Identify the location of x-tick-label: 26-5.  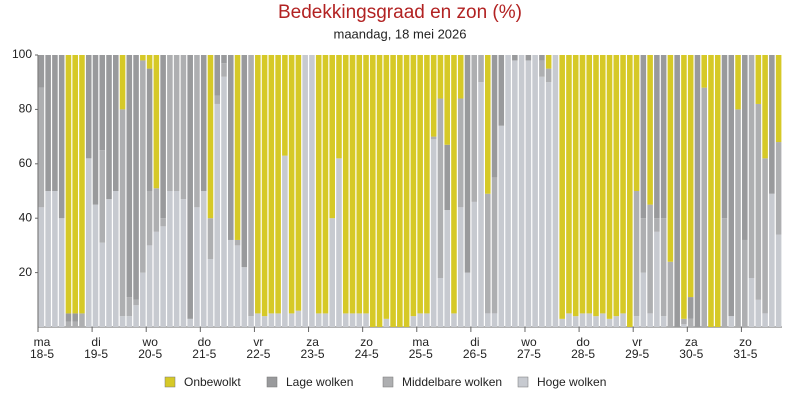
(475, 354).